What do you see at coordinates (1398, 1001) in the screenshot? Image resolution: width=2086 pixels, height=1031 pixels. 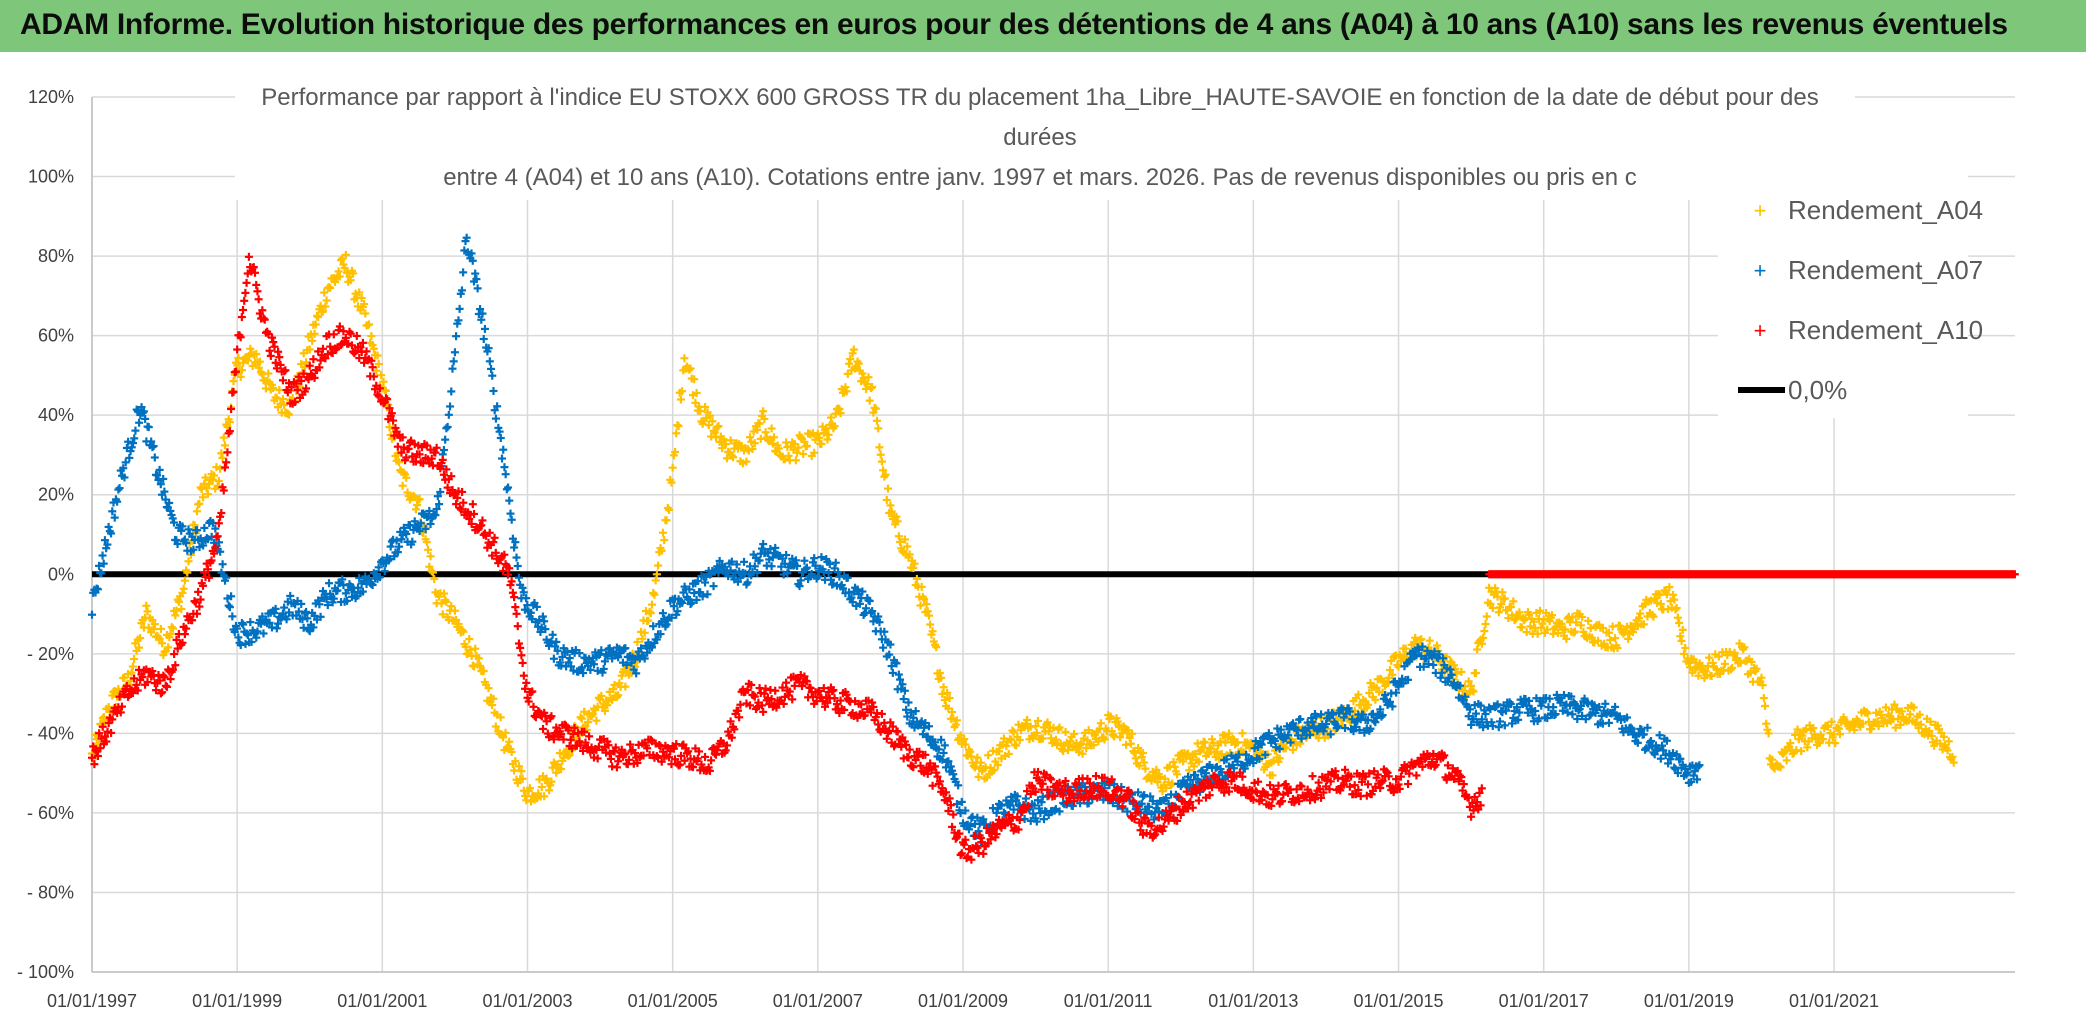 I see `x-tick-label: 01/01/2015` at bounding box center [1398, 1001].